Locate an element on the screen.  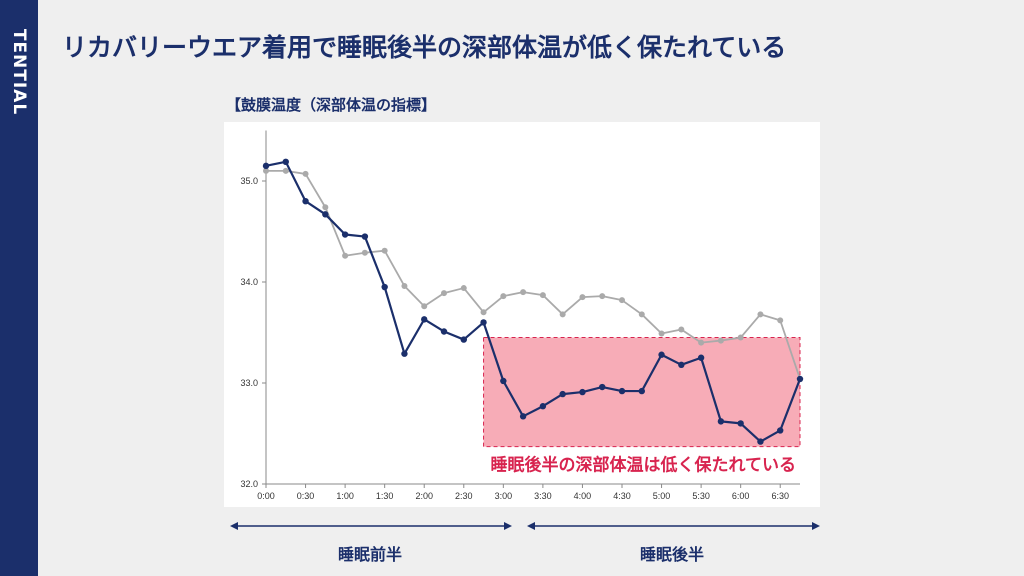
x-tick-label: 2:30 is located at coordinates (464, 496).